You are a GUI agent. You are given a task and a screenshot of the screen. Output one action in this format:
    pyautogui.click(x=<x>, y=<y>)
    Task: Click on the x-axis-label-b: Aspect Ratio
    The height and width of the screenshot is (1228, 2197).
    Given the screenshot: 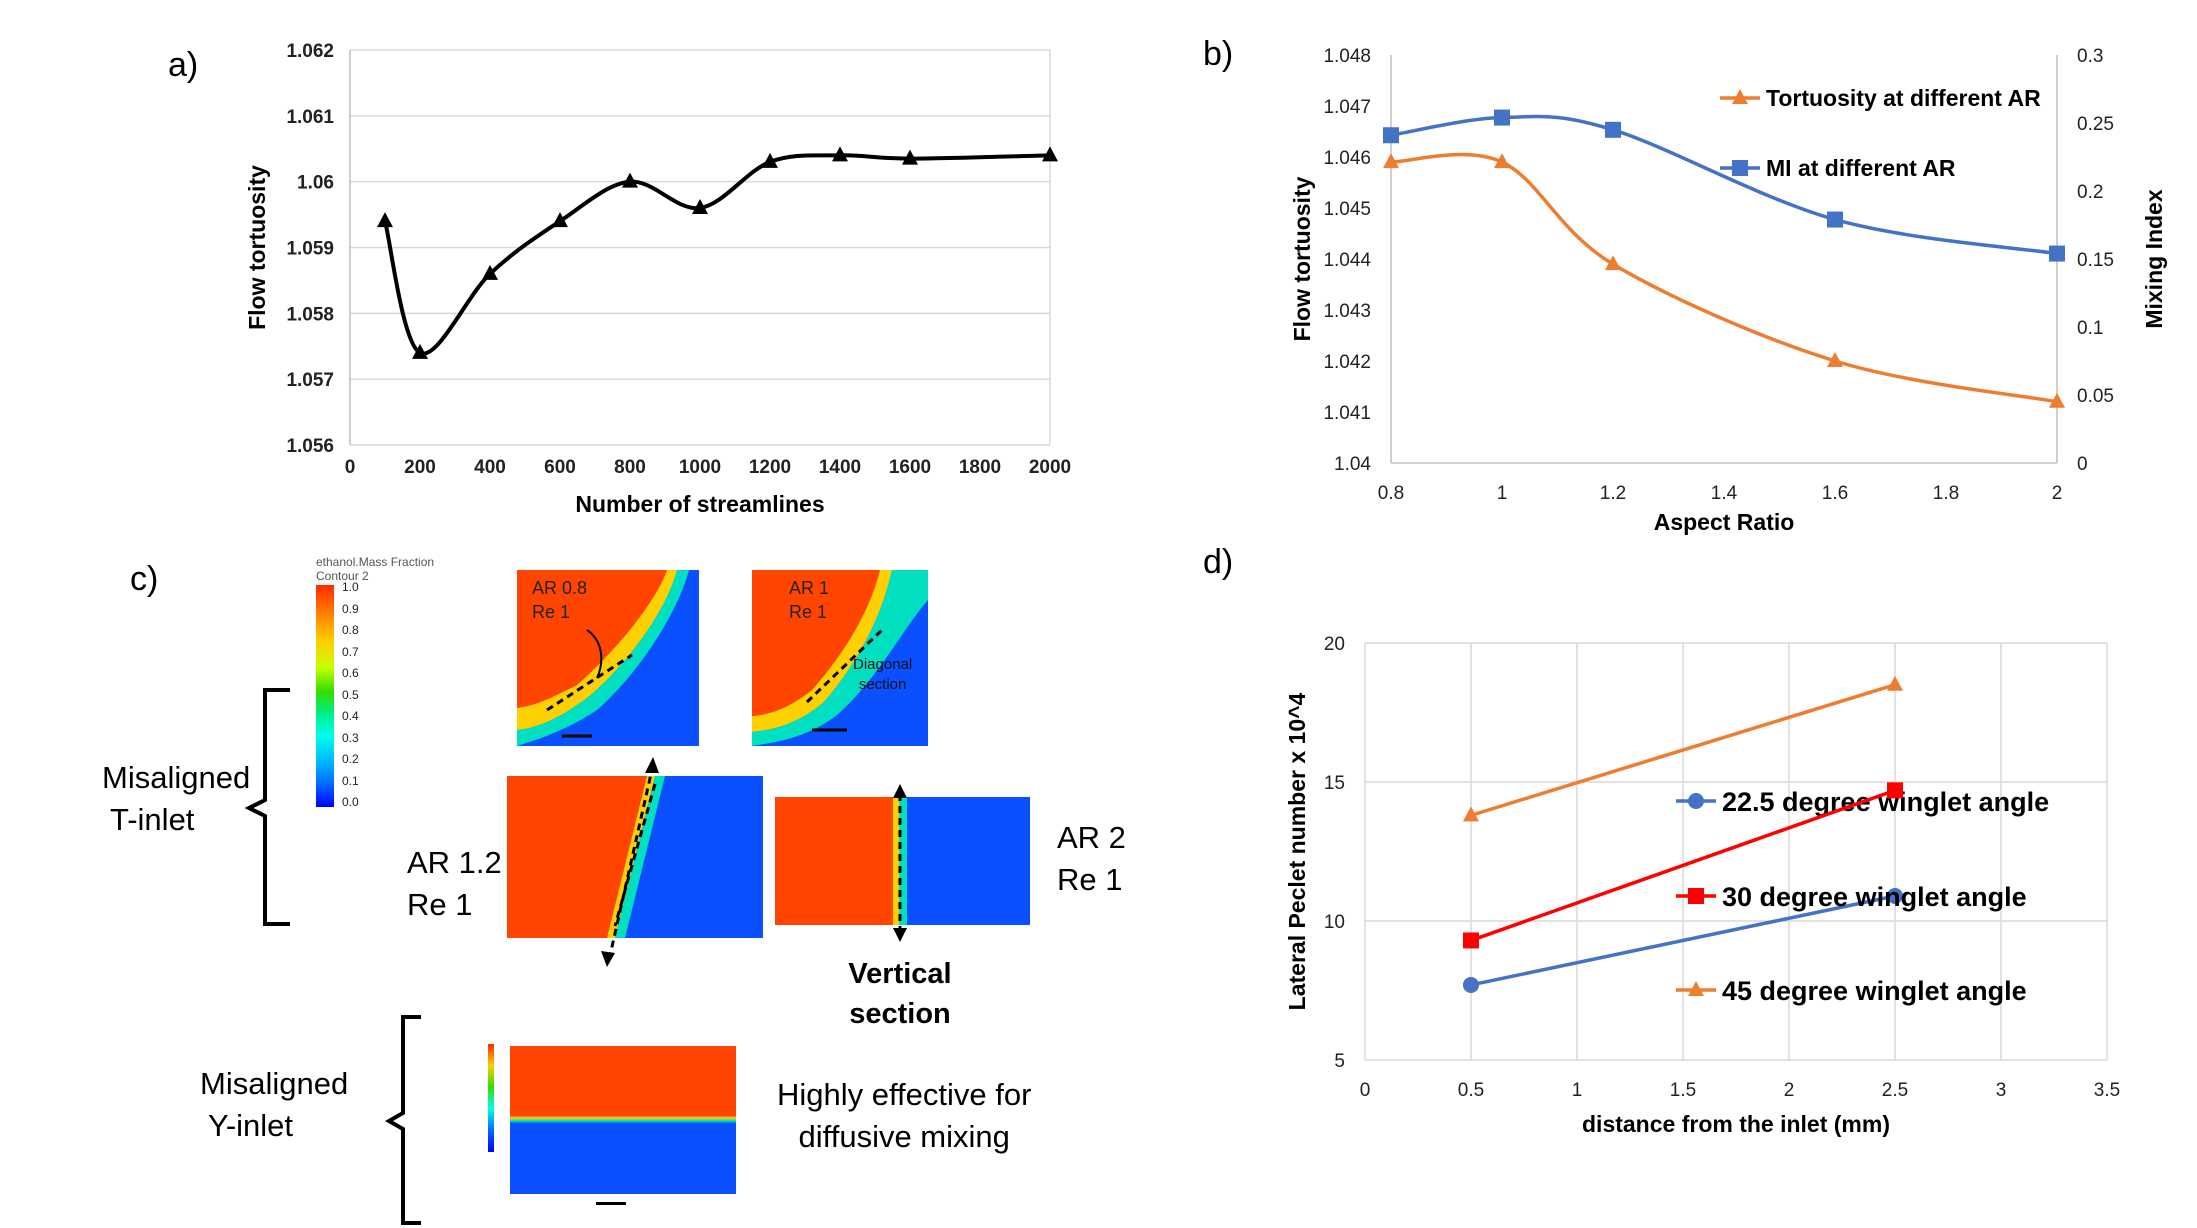 What is the action you would take?
    pyautogui.click(x=1724, y=522)
    